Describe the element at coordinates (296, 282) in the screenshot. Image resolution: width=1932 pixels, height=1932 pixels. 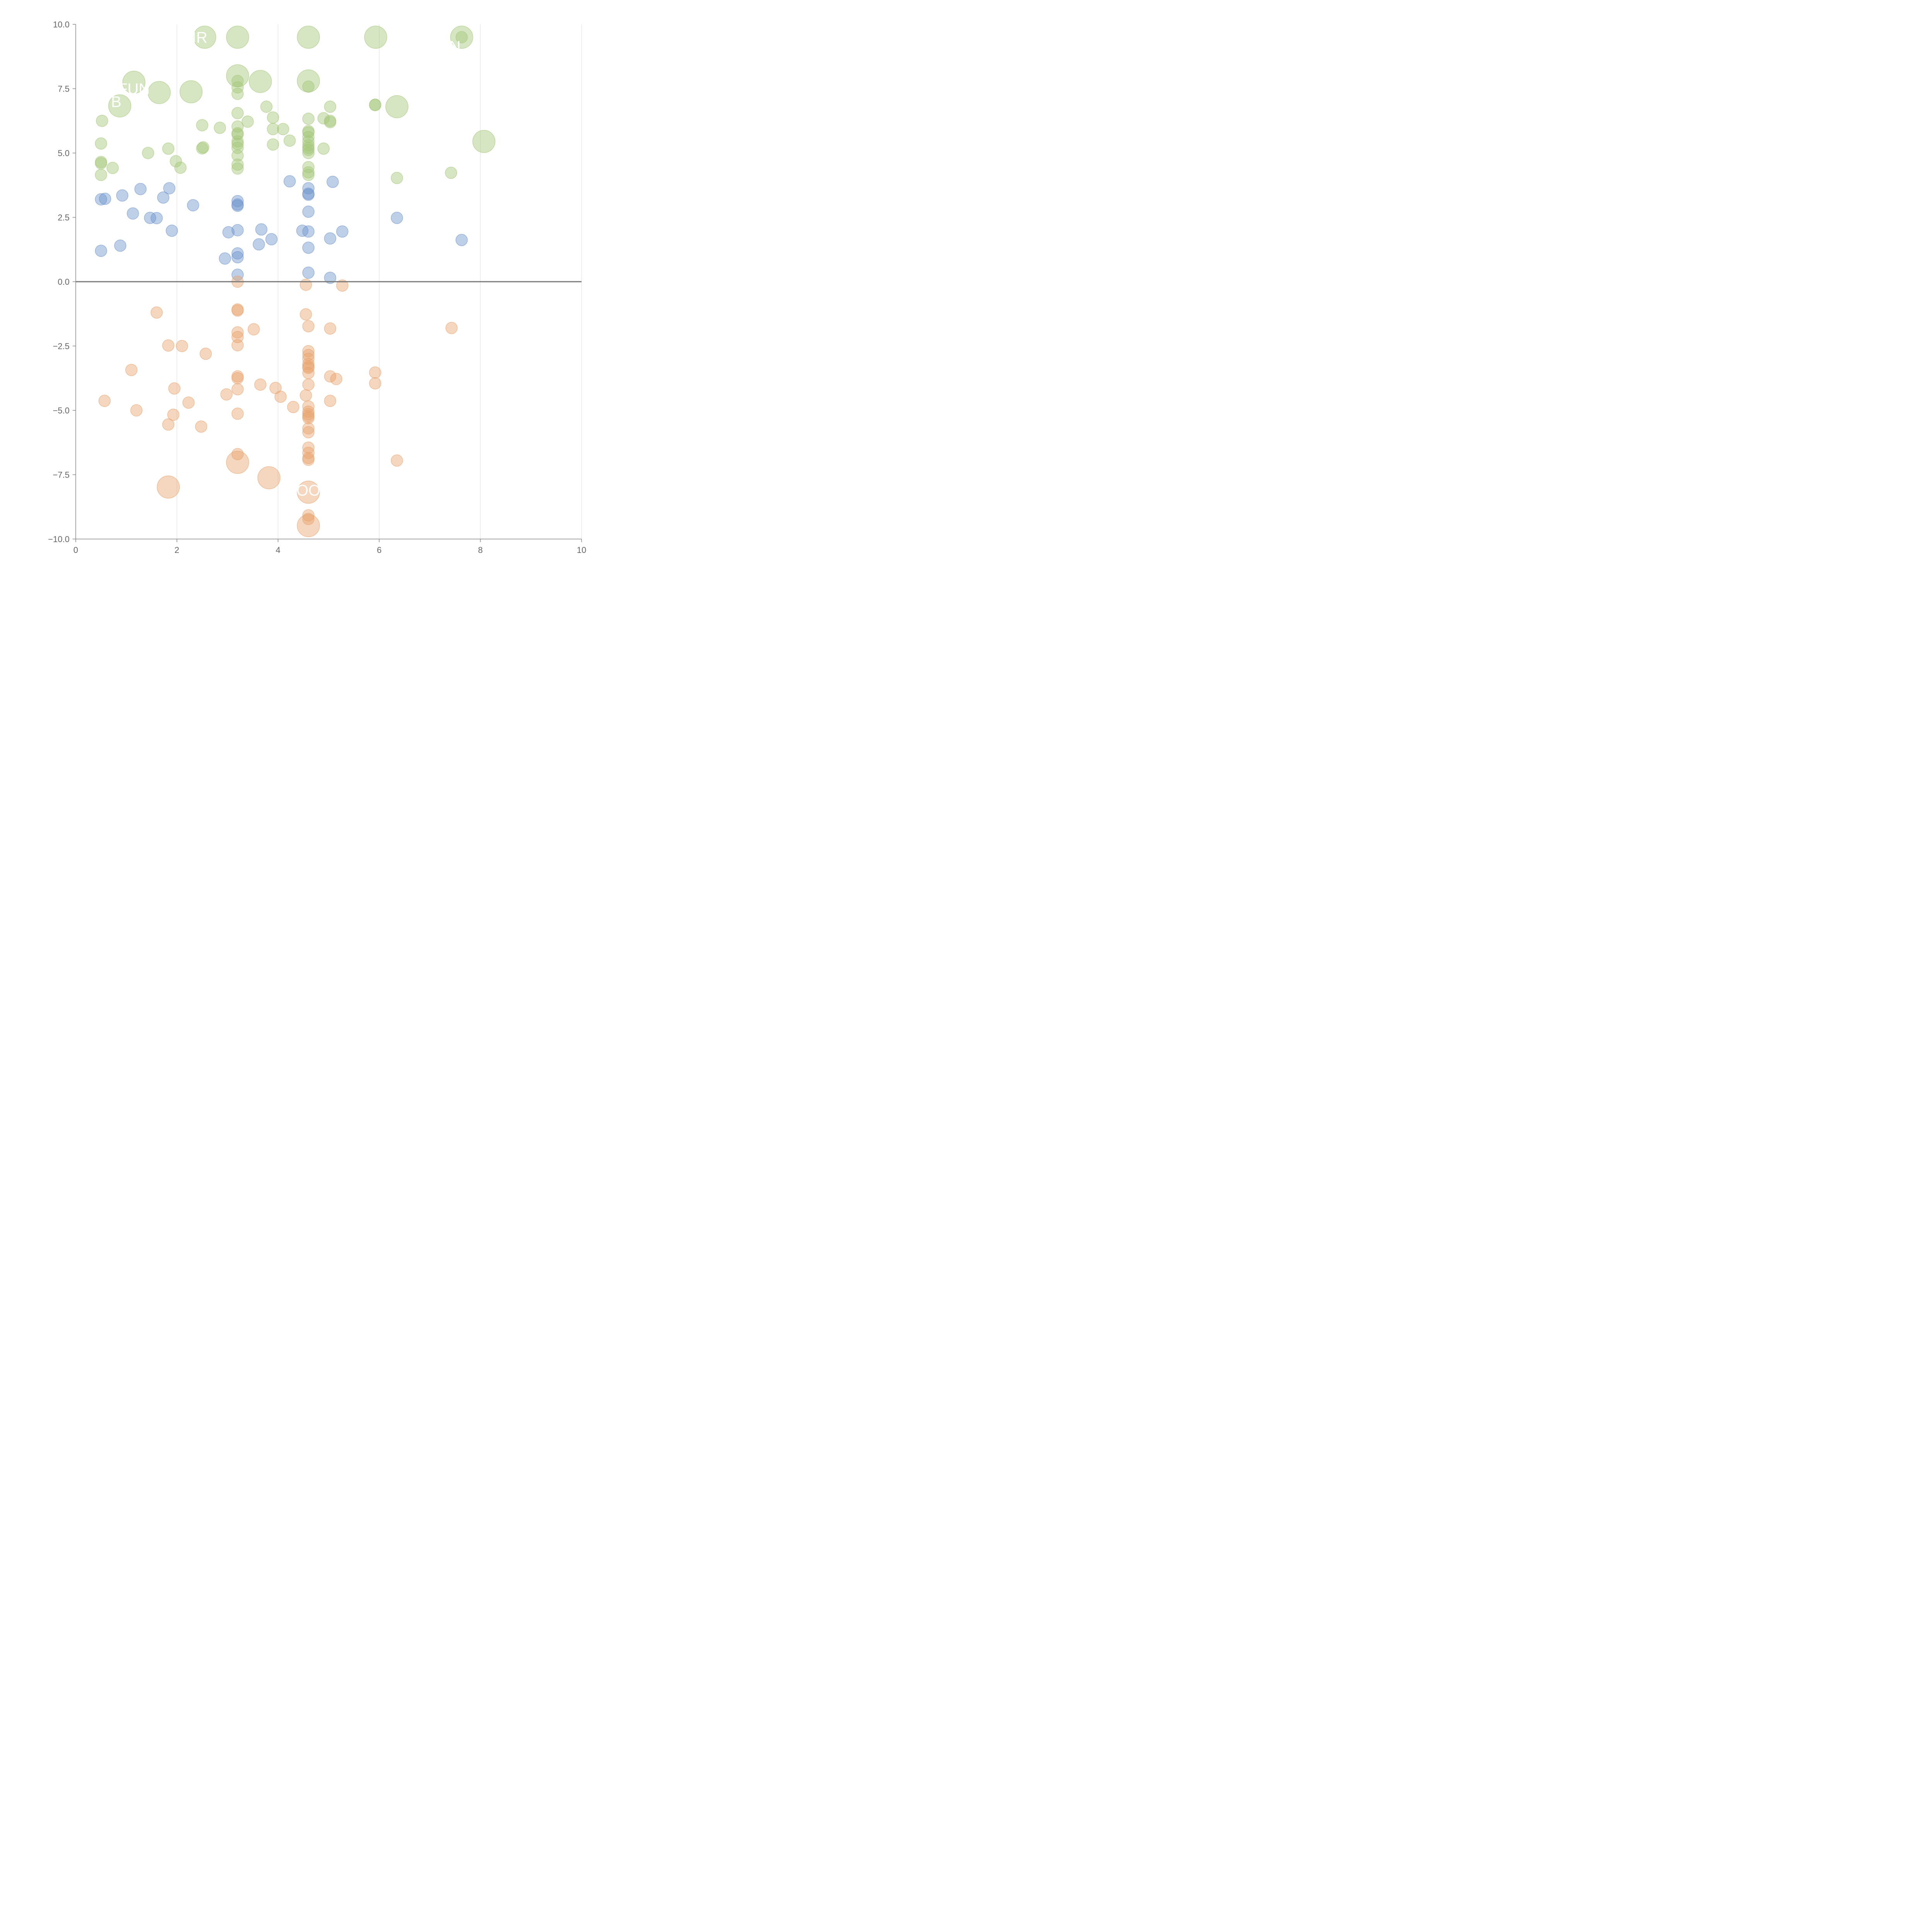
I see `points-layer` at that location.